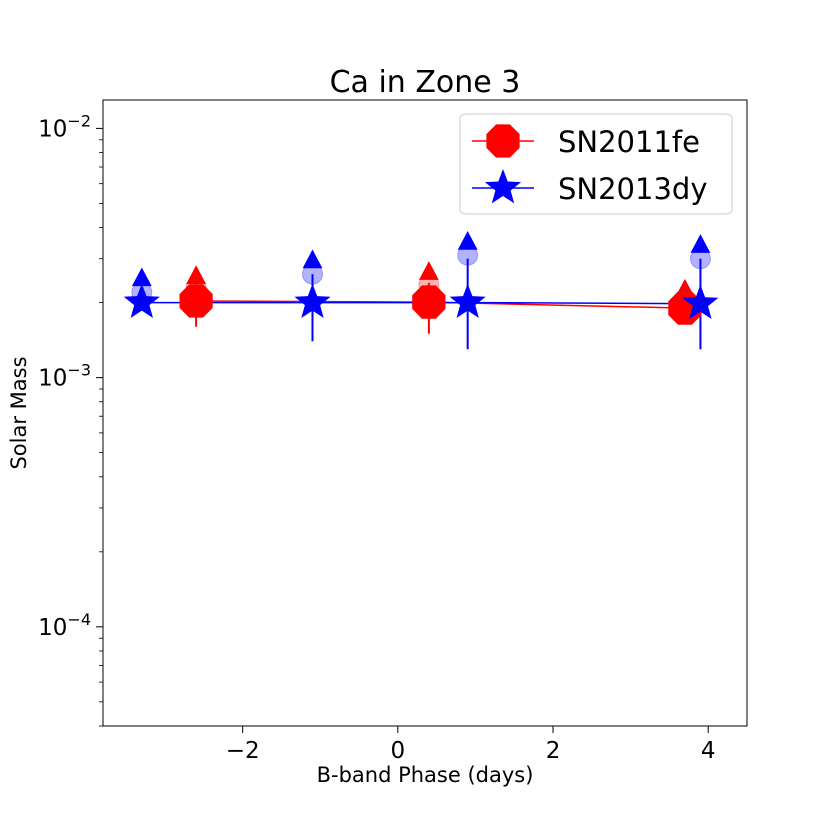  Describe the element at coordinates (708, 751) in the screenshot. I see `x-tick-label: 4` at that location.